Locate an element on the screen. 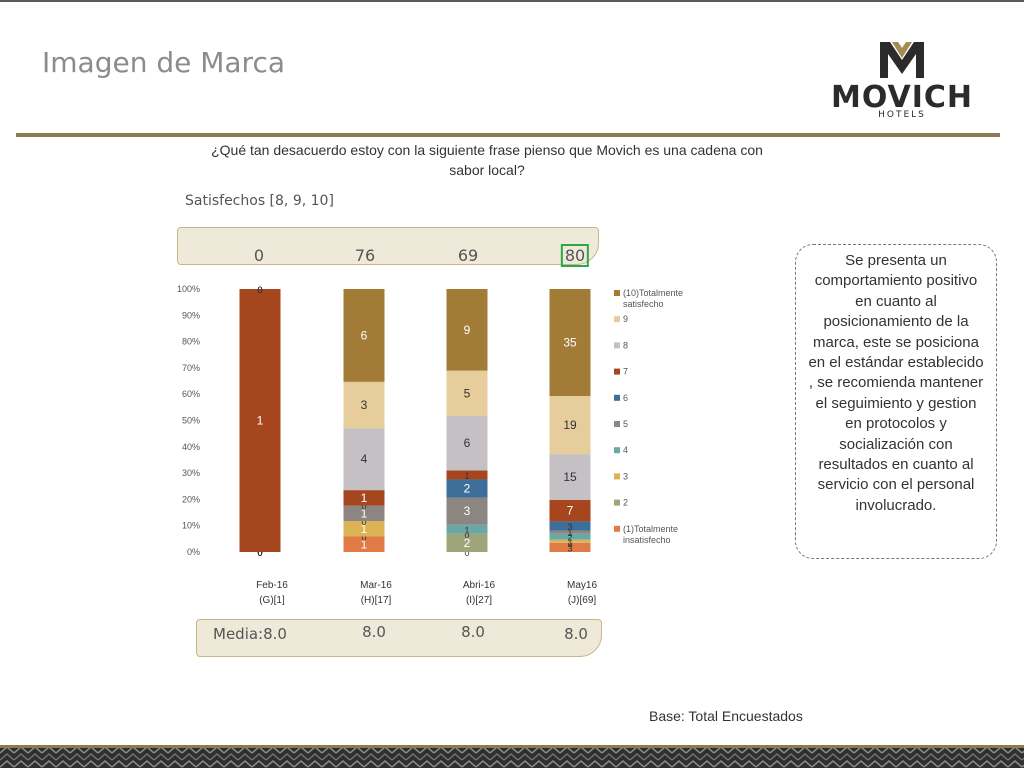 The height and width of the screenshot is (768, 1024). x-tick-label: May16 is located at coordinates (582, 585).